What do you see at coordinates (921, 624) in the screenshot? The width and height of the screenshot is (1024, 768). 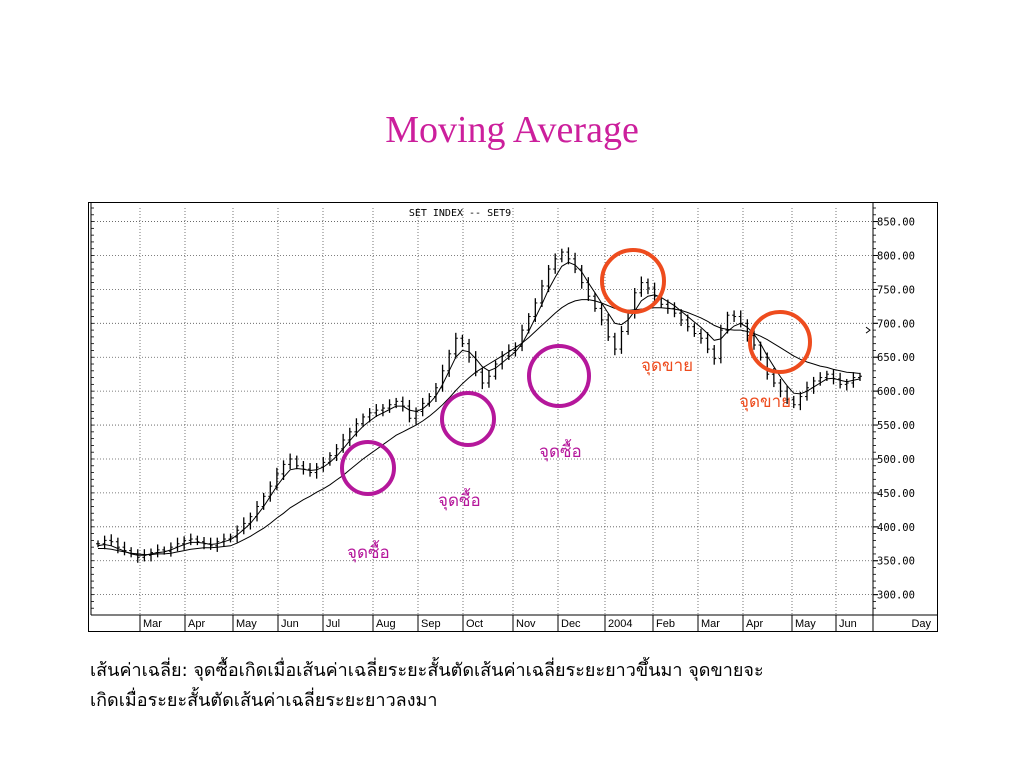 I see `x-axis-label: Day` at bounding box center [921, 624].